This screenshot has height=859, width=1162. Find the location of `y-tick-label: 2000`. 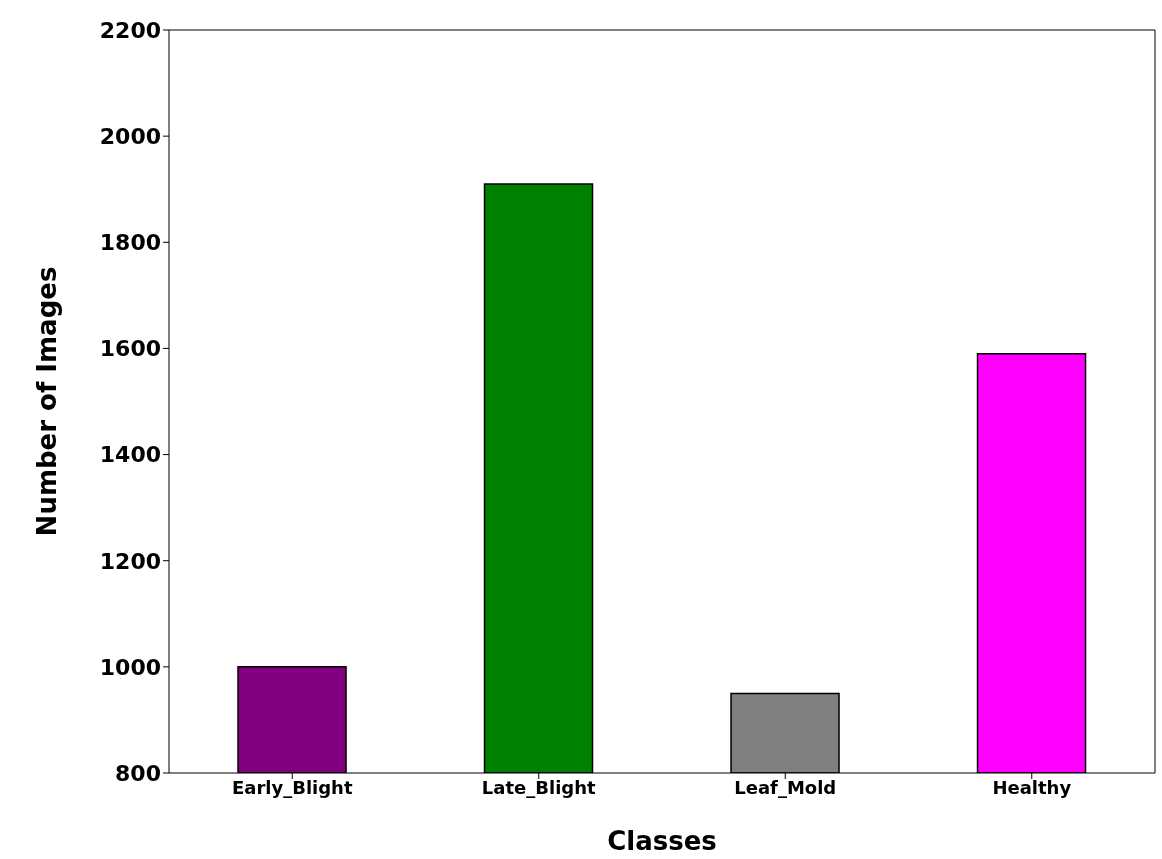

y-tick-label: 2000 is located at coordinates (130, 136).